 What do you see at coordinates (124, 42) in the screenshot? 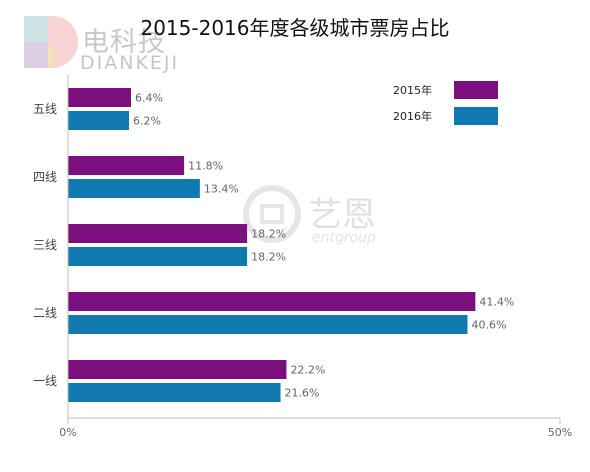
I see `logo-text-cn: 电科技` at bounding box center [124, 42].